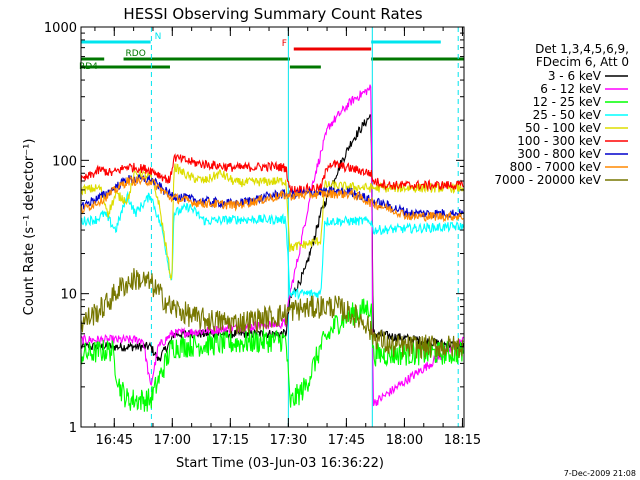  I want to click on series-line-25-50-kev, so click(272, 245).